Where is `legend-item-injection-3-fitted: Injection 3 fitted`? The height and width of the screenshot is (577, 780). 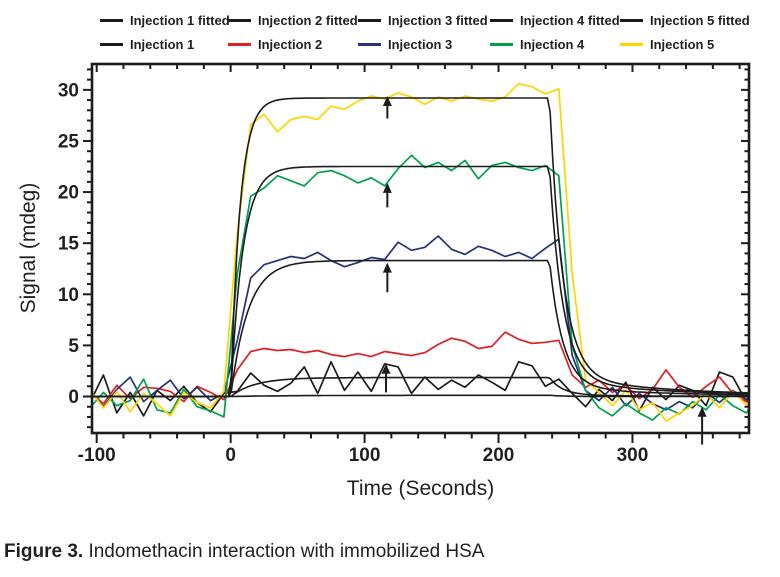 legend-item-injection-3-fitted: Injection 3 fitted is located at coordinates (423, 20).